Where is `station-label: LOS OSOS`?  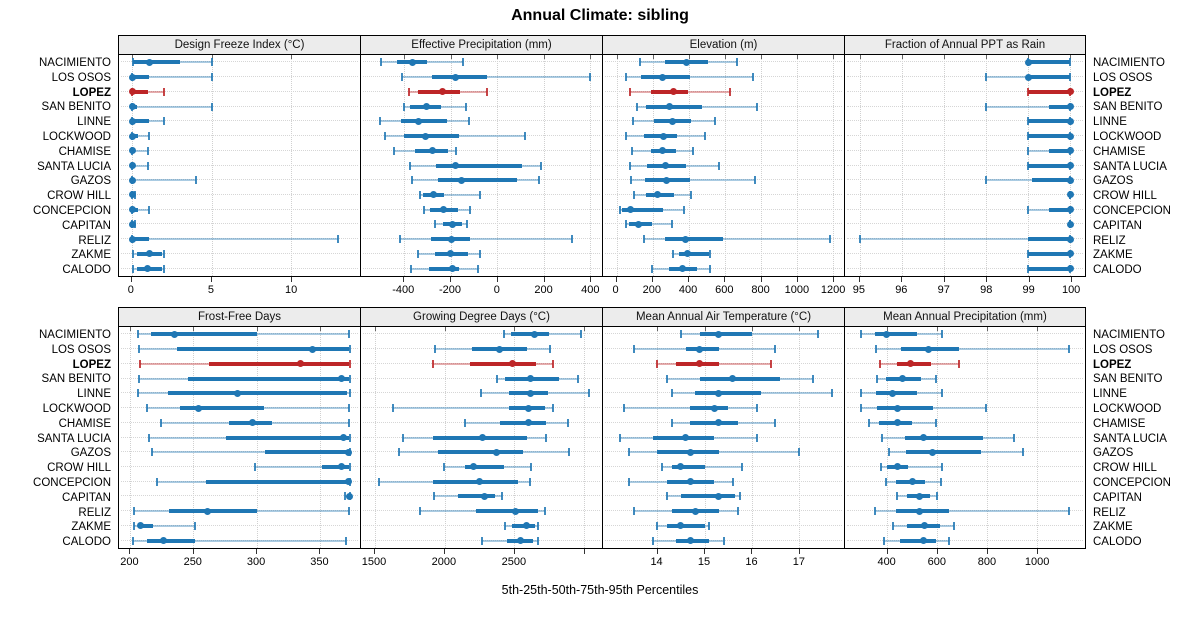 station-label: LOS OSOS is located at coordinates (81, 349).